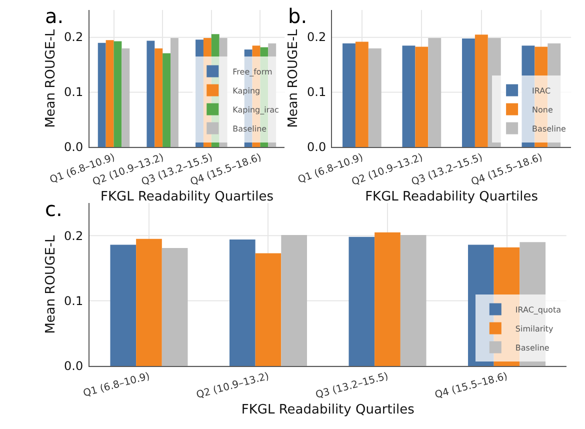 This screenshot has width=585, height=429. Describe the element at coordinates (255, 109) in the screenshot. I see `legend-label: Kaping_irac` at that location.